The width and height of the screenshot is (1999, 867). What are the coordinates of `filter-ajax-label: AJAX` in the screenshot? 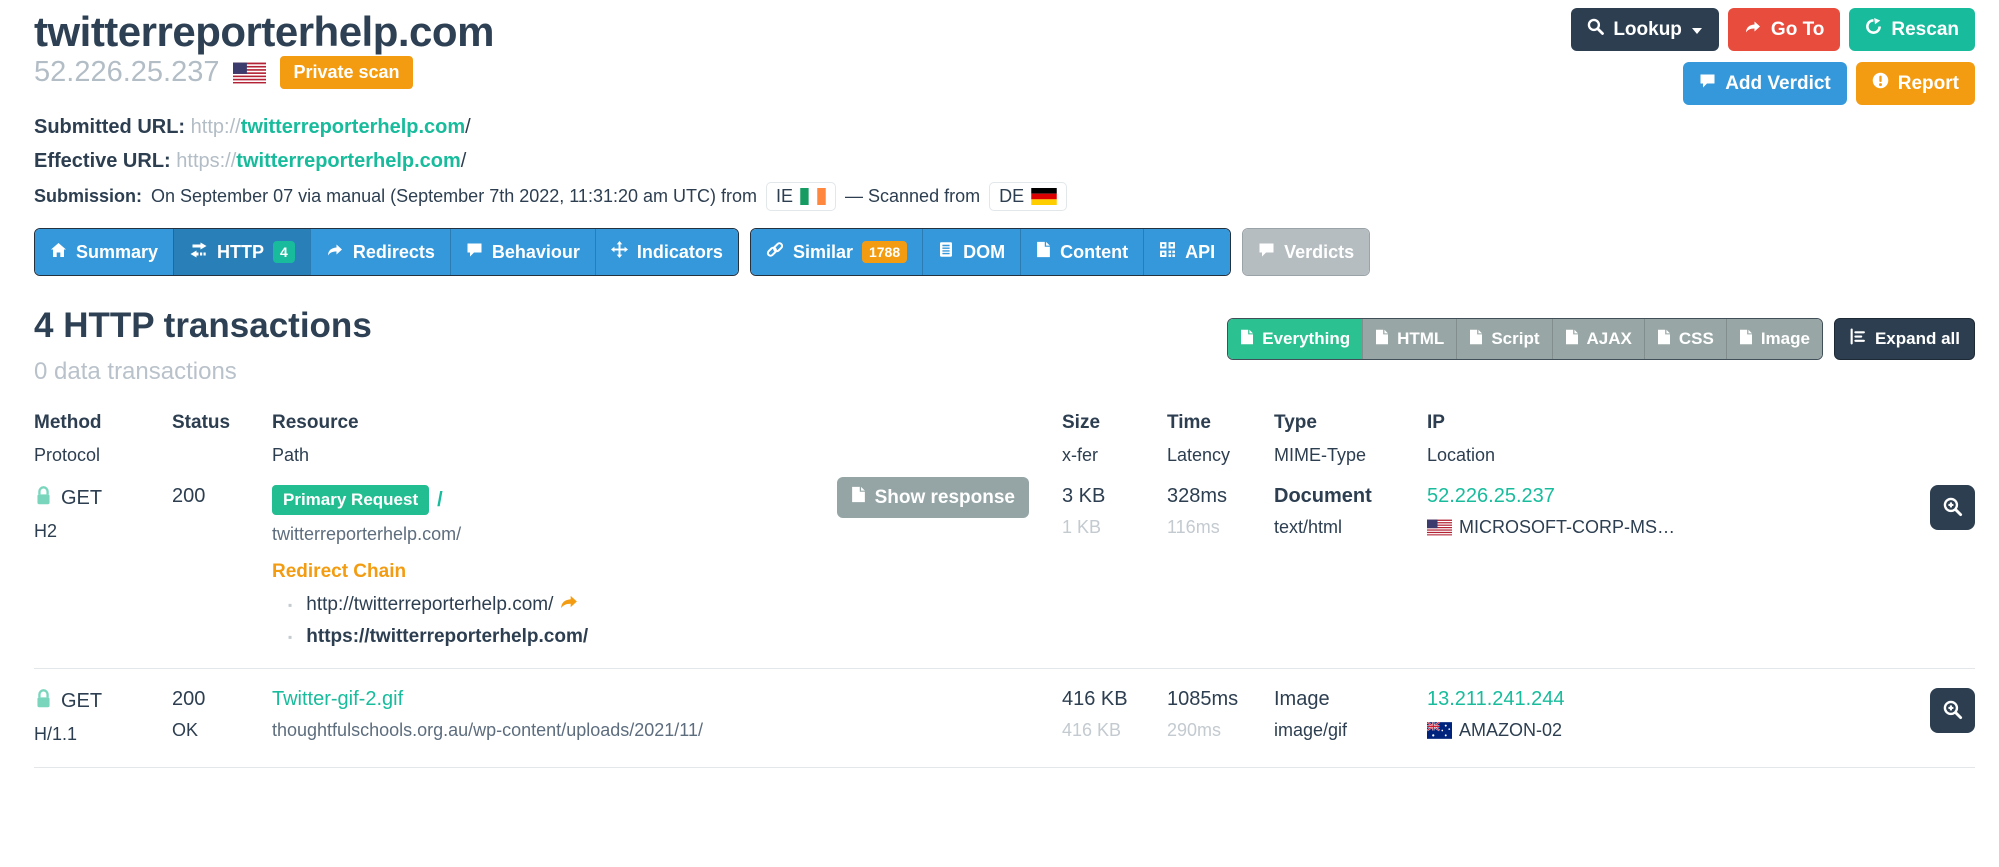 It's located at (1609, 338).